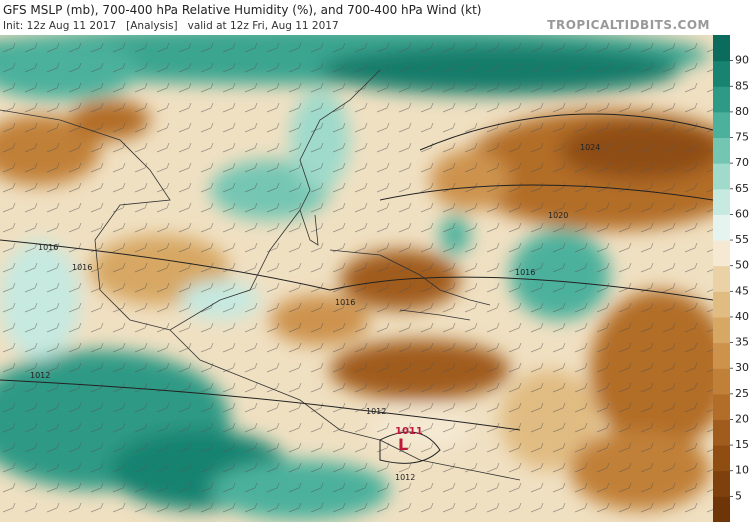  I want to click on colorbar-label: 25, so click(742, 393).